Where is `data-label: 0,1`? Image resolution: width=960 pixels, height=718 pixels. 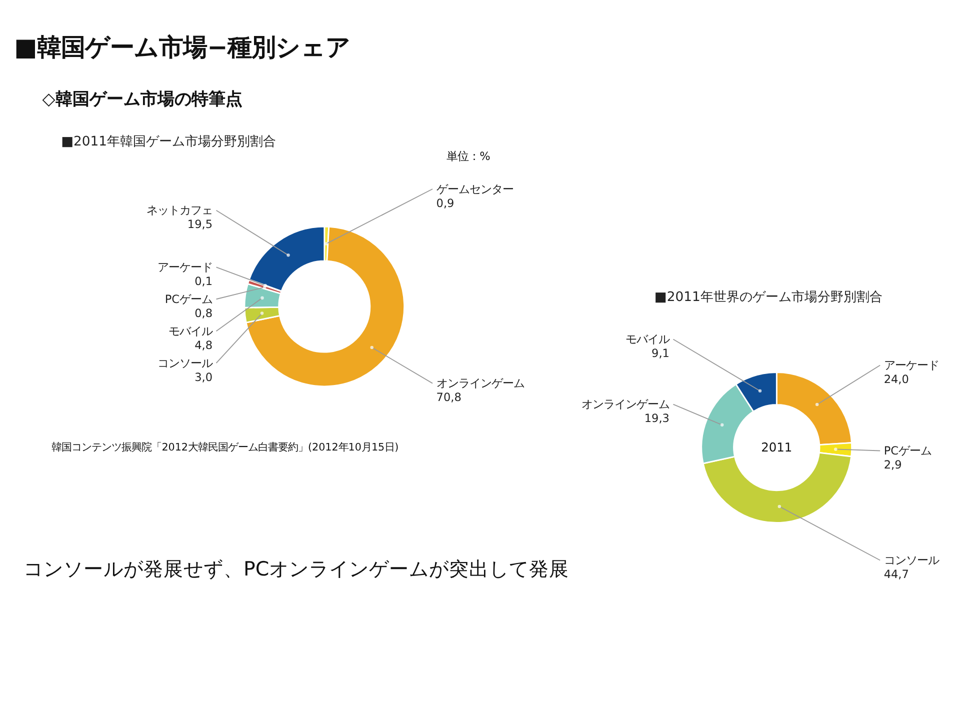 data-label: 0,1 is located at coordinates (203, 281).